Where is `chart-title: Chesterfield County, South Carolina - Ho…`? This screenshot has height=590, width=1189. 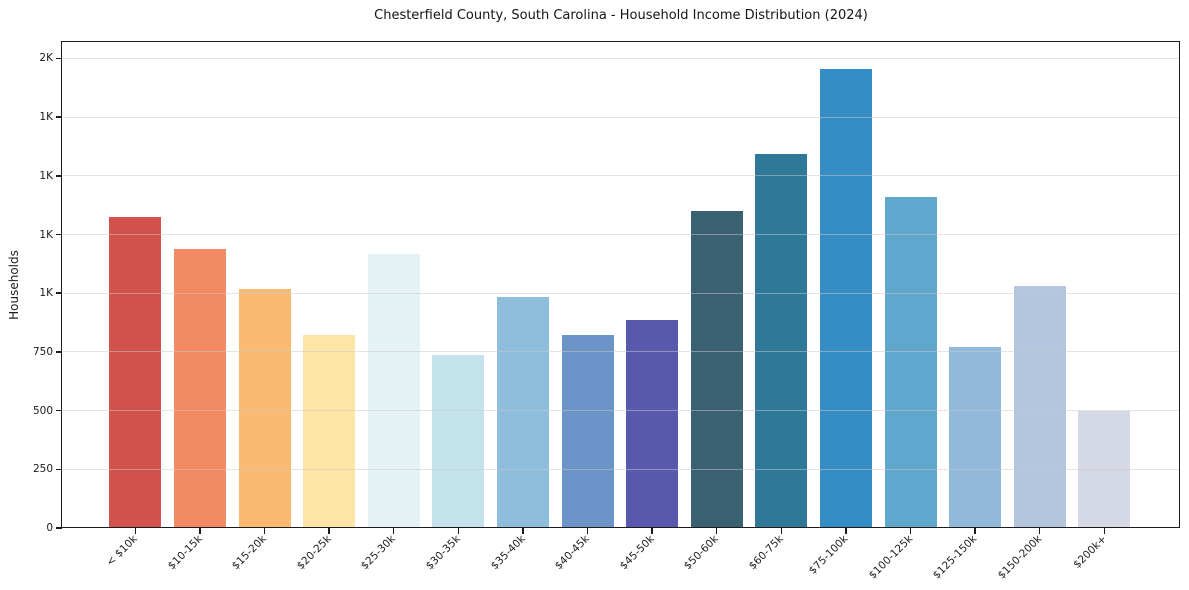
chart-title: Chesterfield County, South Carolina - Ho… is located at coordinates (621, 15).